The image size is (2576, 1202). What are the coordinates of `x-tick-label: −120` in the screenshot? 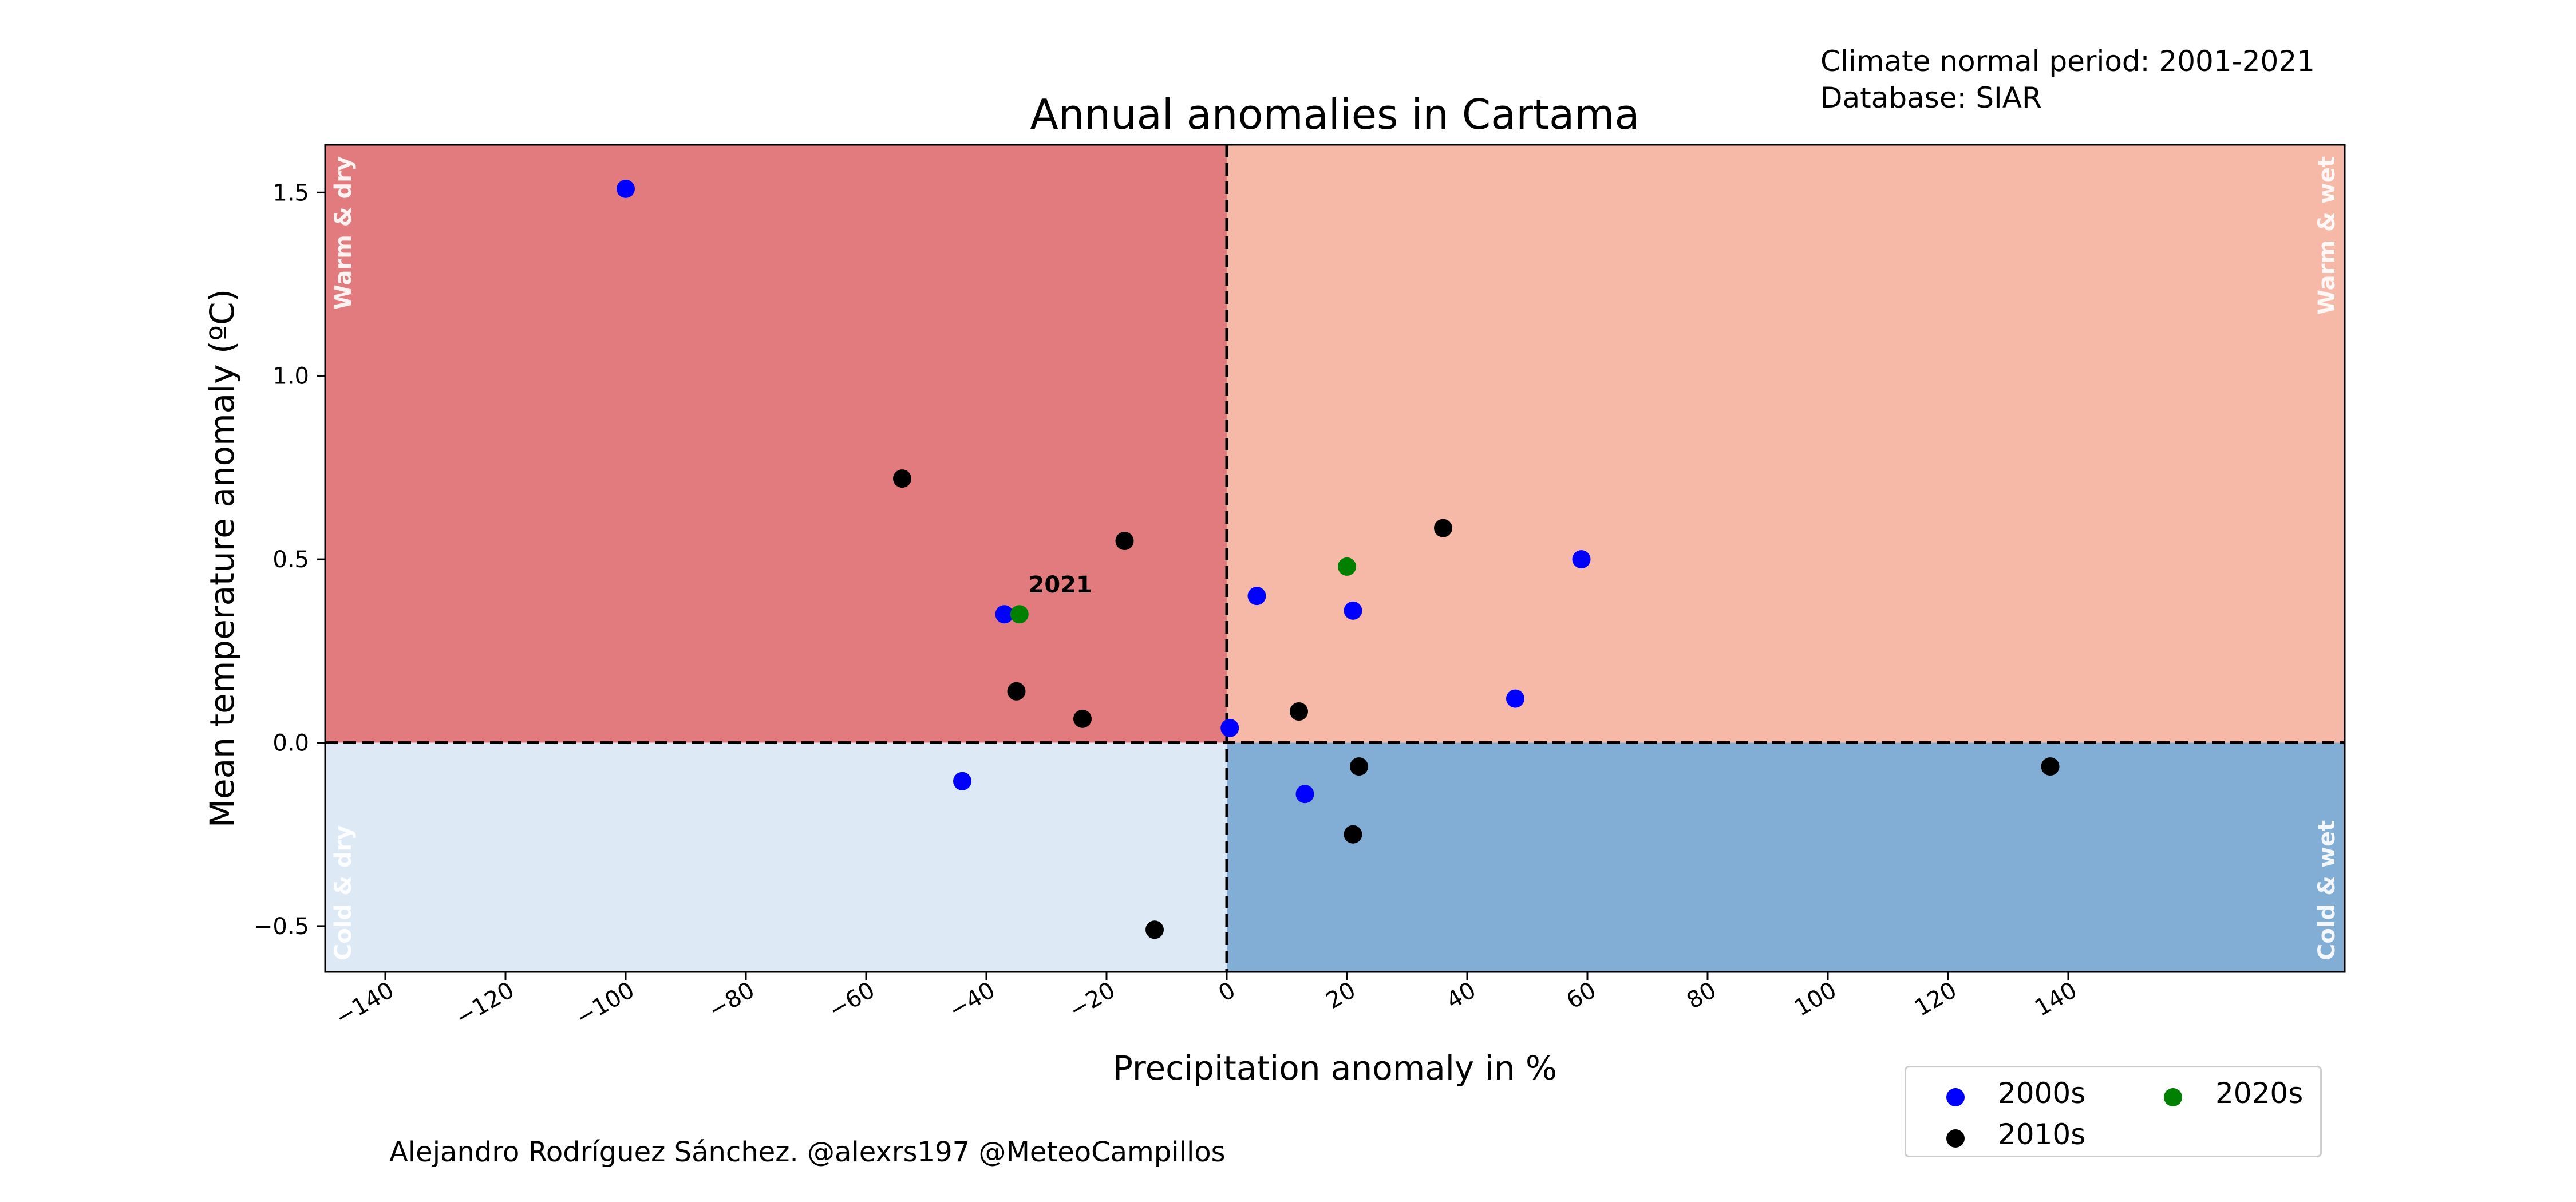 It's located at (485, 1004).